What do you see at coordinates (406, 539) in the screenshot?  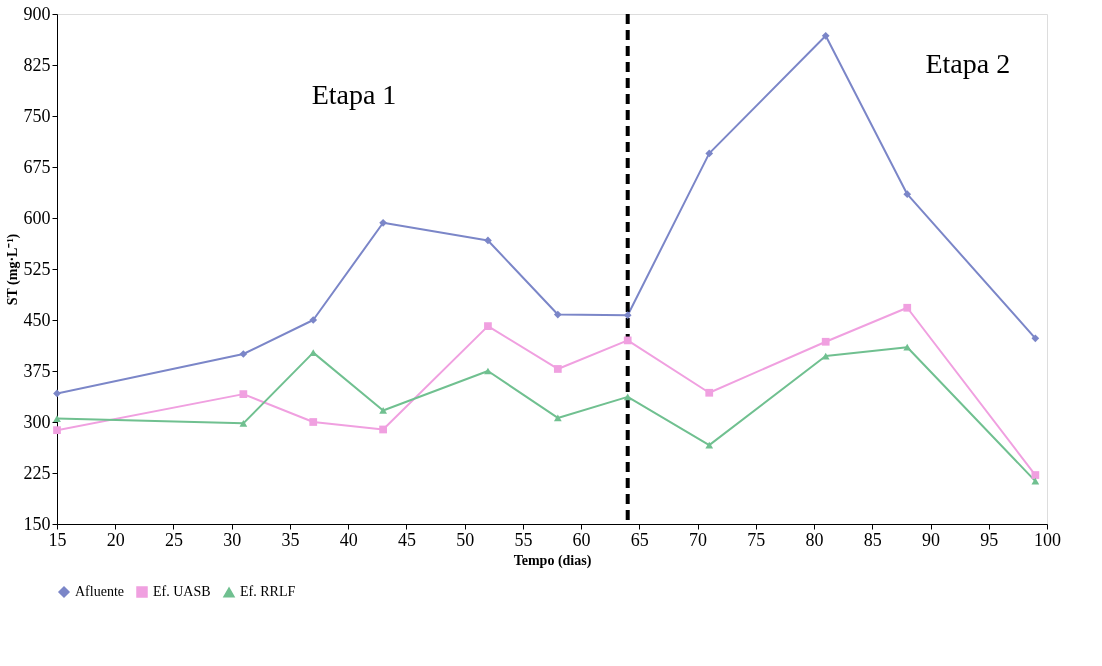 I see `x-tick-label: 45` at bounding box center [406, 539].